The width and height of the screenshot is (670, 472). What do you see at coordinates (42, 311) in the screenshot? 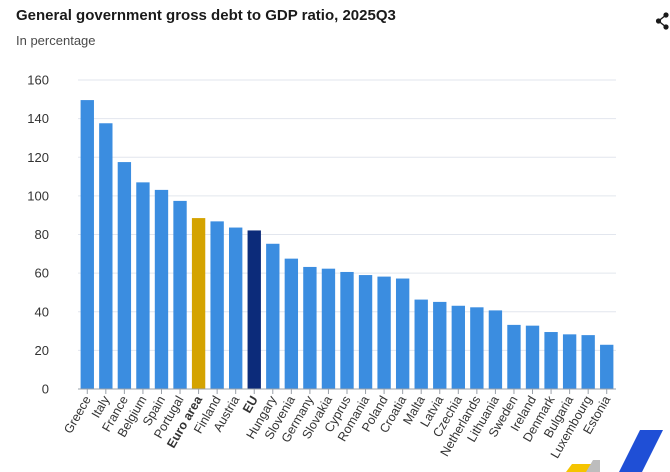
I see `y-tick-label: 40` at bounding box center [42, 311].